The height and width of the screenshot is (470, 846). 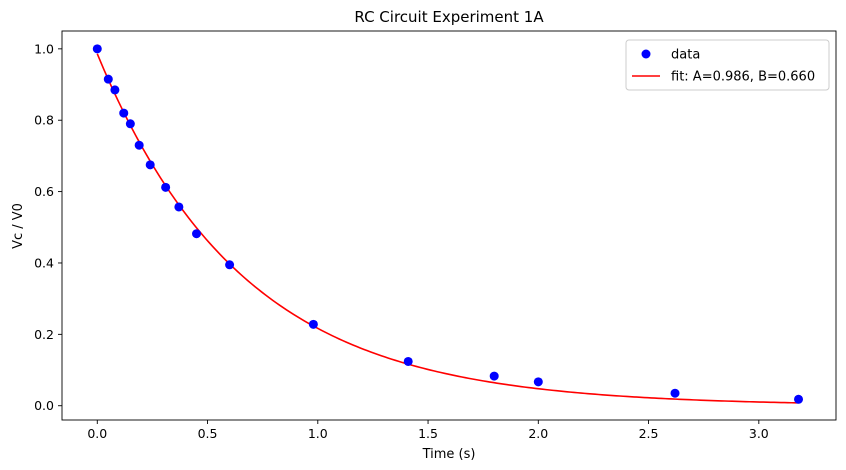 What do you see at coordinates (44, 262) in the screenshot?
I see `y-tick-label: 0.4` at bounding box center [44, 262].